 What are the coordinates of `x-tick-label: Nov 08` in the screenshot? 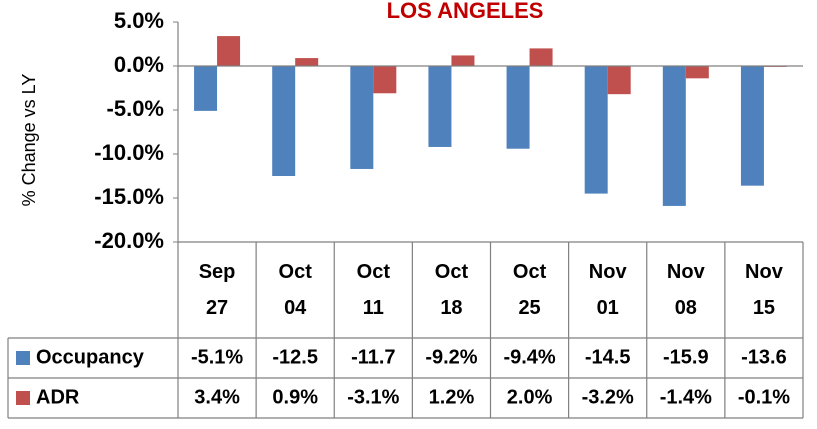 It's located at (685, 290).